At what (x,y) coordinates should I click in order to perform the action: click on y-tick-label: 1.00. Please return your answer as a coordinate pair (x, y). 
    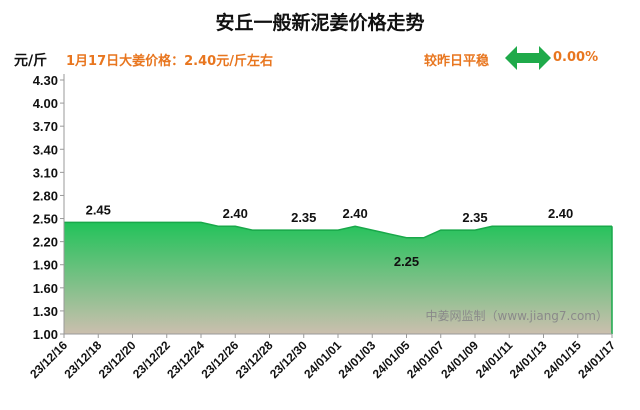
    Looking at the image, I should click on (45, 334).